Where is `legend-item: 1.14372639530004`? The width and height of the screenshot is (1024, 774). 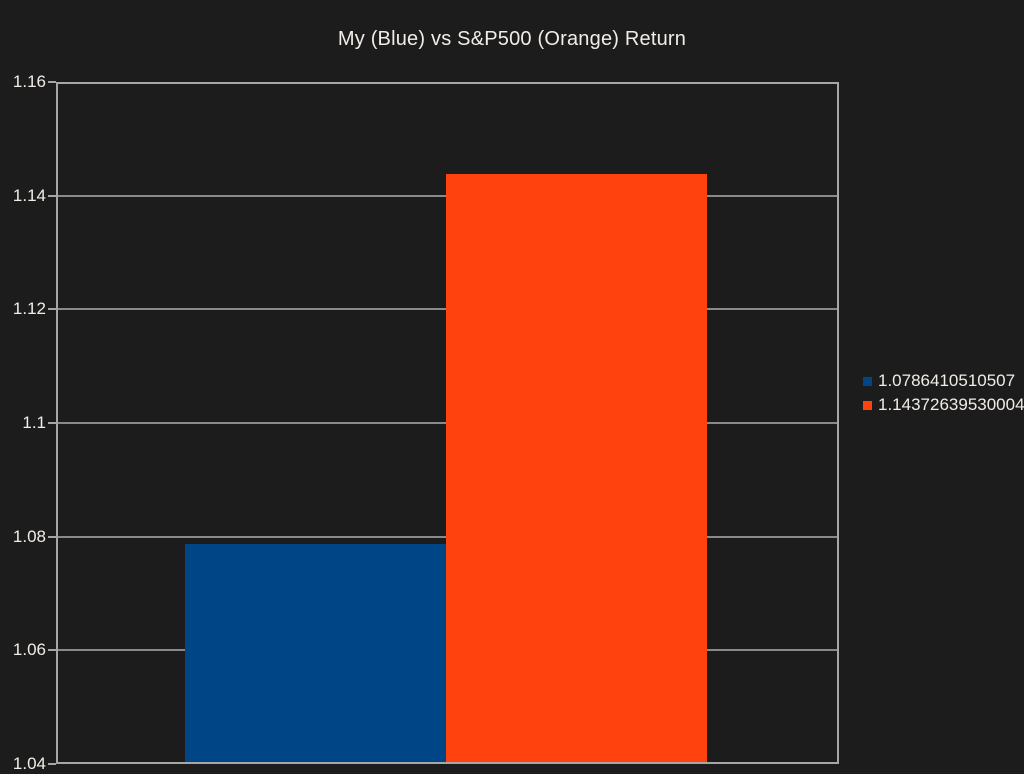 legend-item: 1.14372639530004 is located at coordinates (943, 405).